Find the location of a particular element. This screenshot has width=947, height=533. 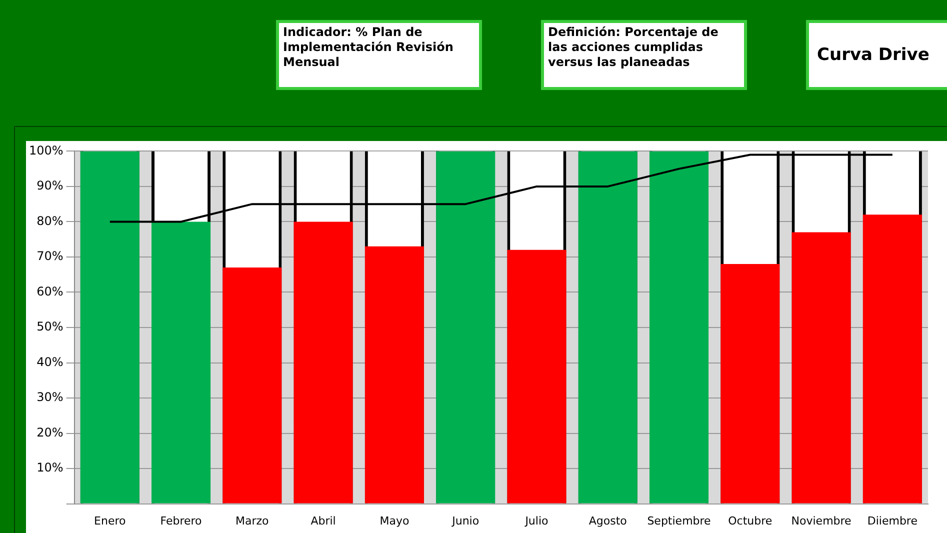

chart-title: Curva Drive is located at coordinates (876, 55).